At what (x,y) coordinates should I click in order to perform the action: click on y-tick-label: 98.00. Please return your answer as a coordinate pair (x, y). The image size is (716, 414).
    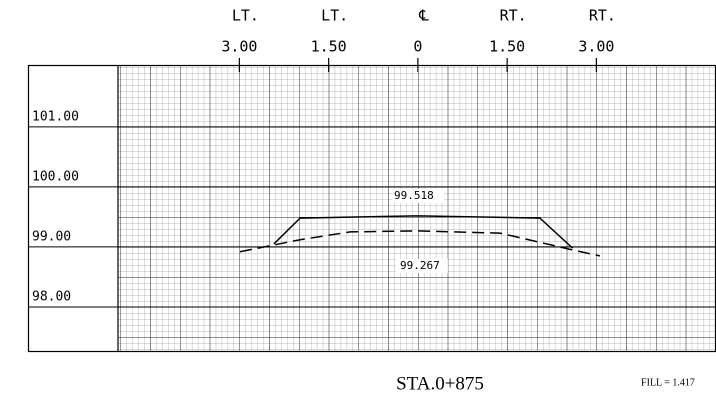
    Looking at the image, I should click on (51, 296).